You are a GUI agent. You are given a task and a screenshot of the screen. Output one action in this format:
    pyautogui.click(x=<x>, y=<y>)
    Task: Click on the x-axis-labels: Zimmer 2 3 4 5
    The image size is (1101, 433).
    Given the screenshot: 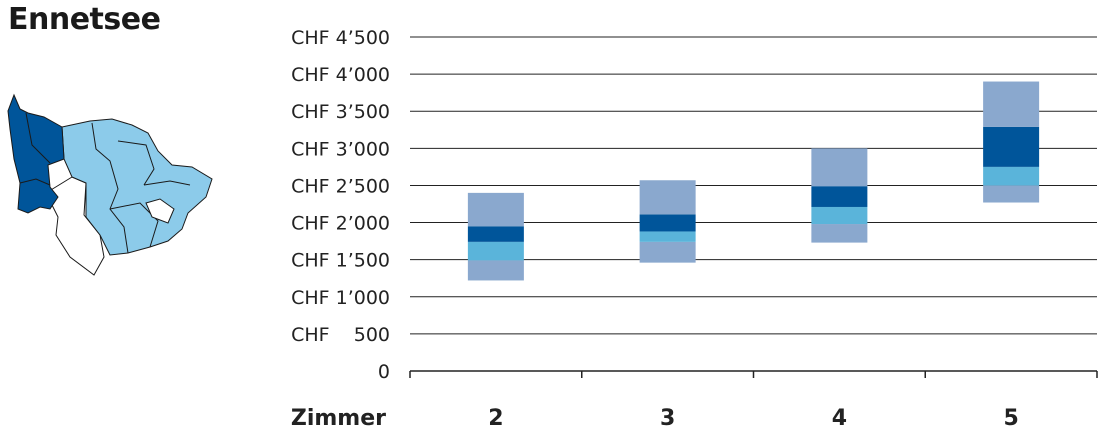 What is the action you would take?
    pyautogui.click(x=655, y=418)
    